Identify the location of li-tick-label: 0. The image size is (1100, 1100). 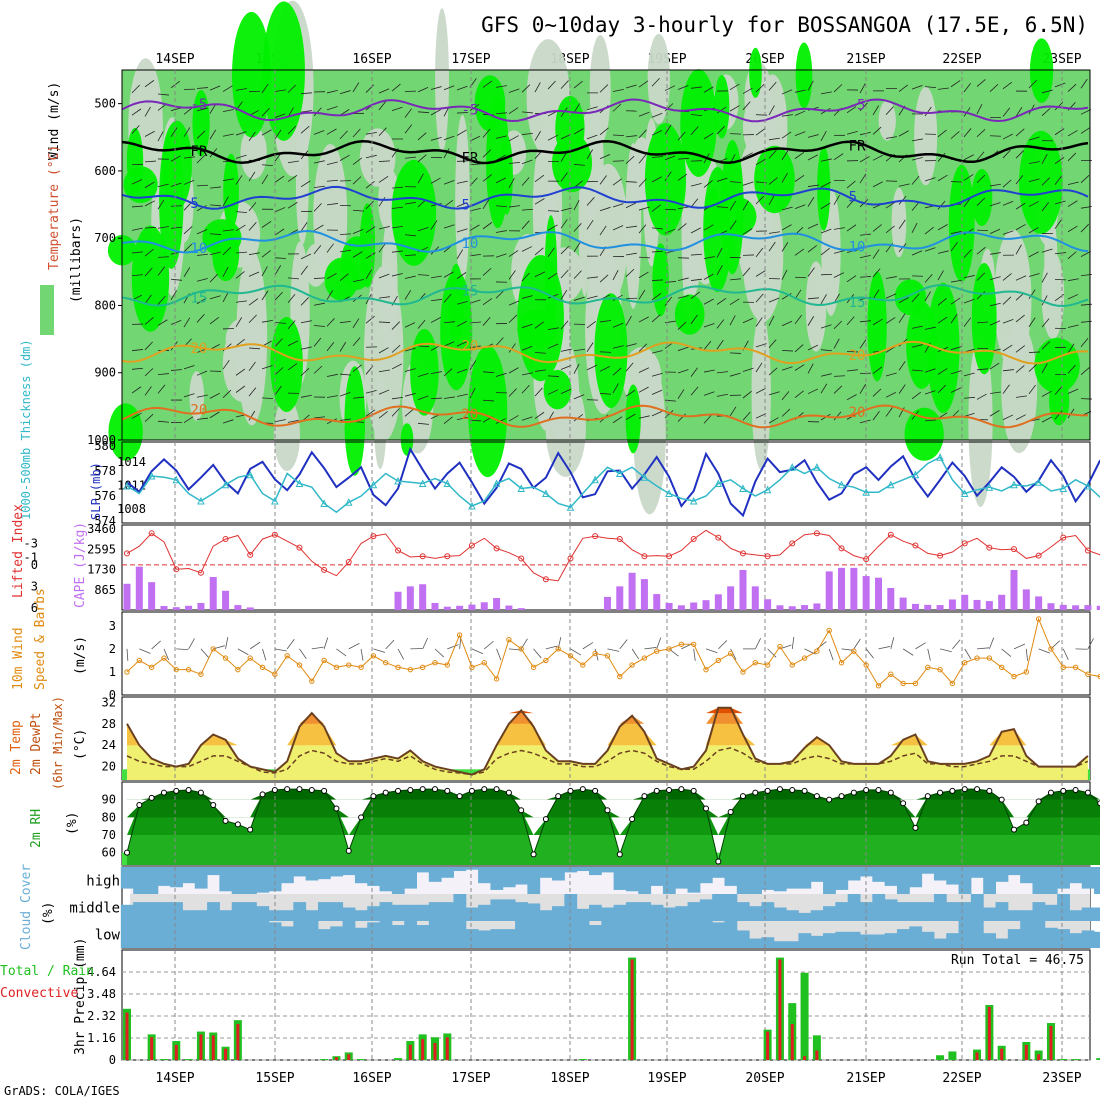
(34, 565).